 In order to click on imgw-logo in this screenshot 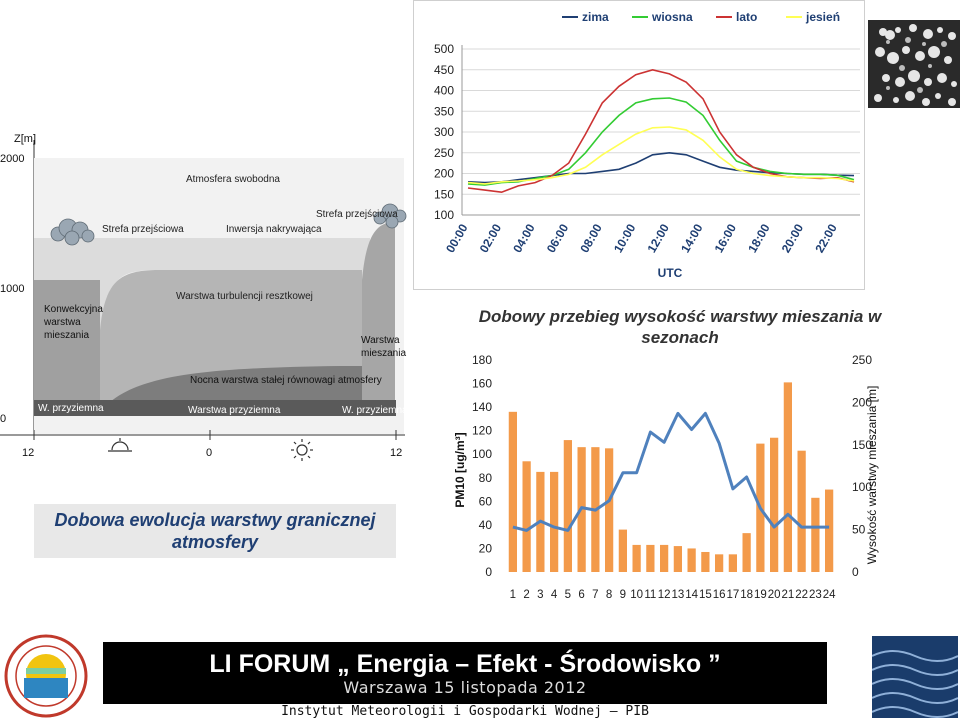, I will do `click(915, 677)`.